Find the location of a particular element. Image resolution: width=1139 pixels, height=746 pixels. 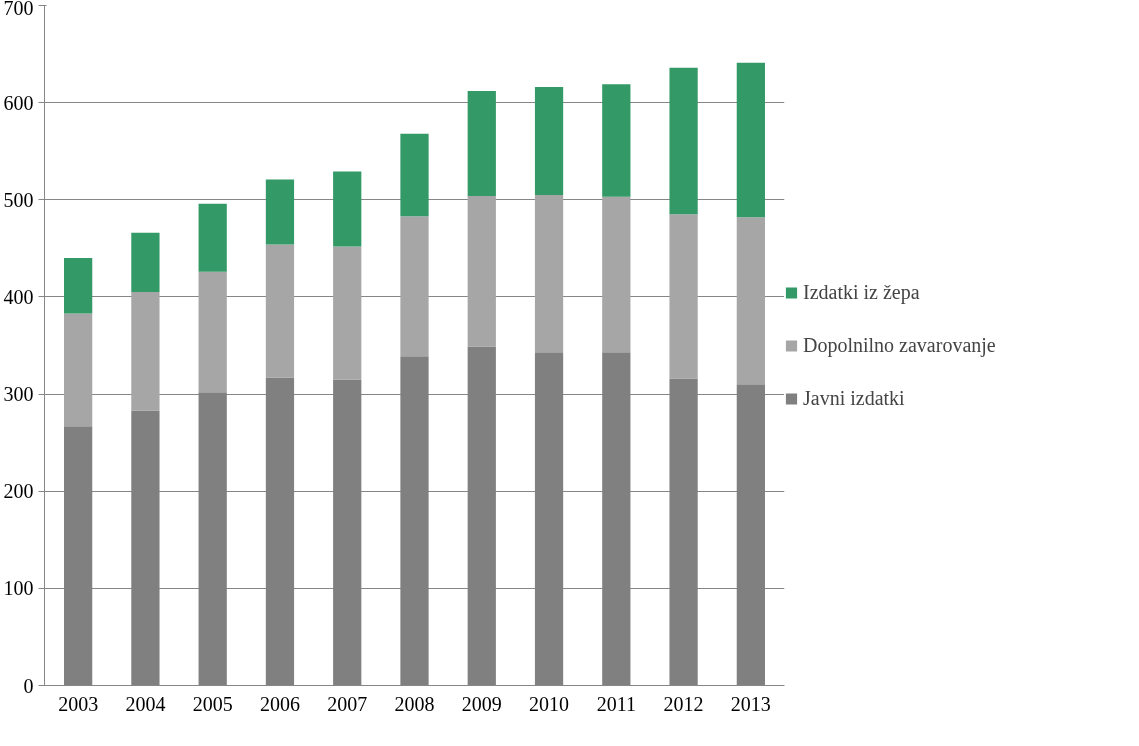

x-tick-label: 2007 is located at coordinates (347, 703).